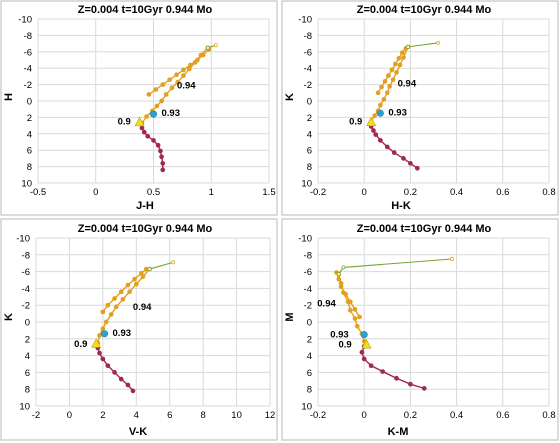 The height and width of the screenshot is (443, 560). I want to click on mass-label-09: 0.9, so click(345, 345).